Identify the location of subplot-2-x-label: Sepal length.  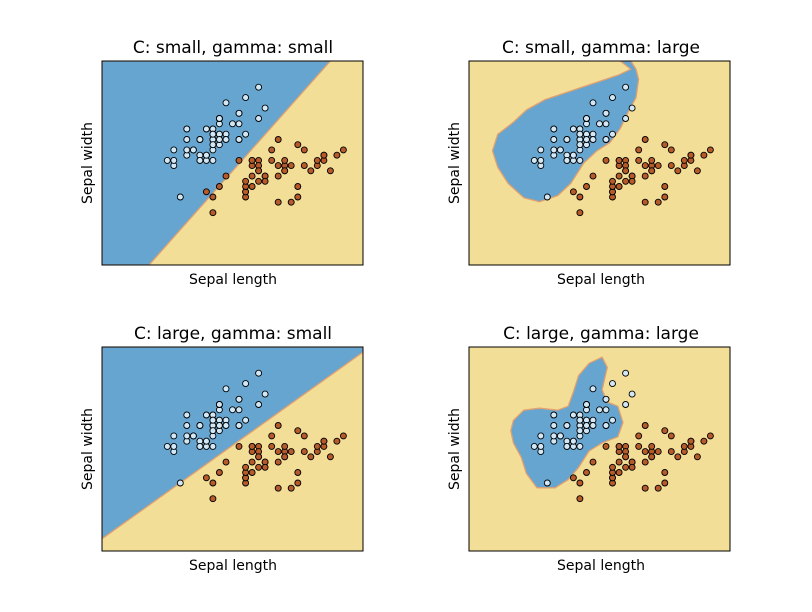
(601, 280).